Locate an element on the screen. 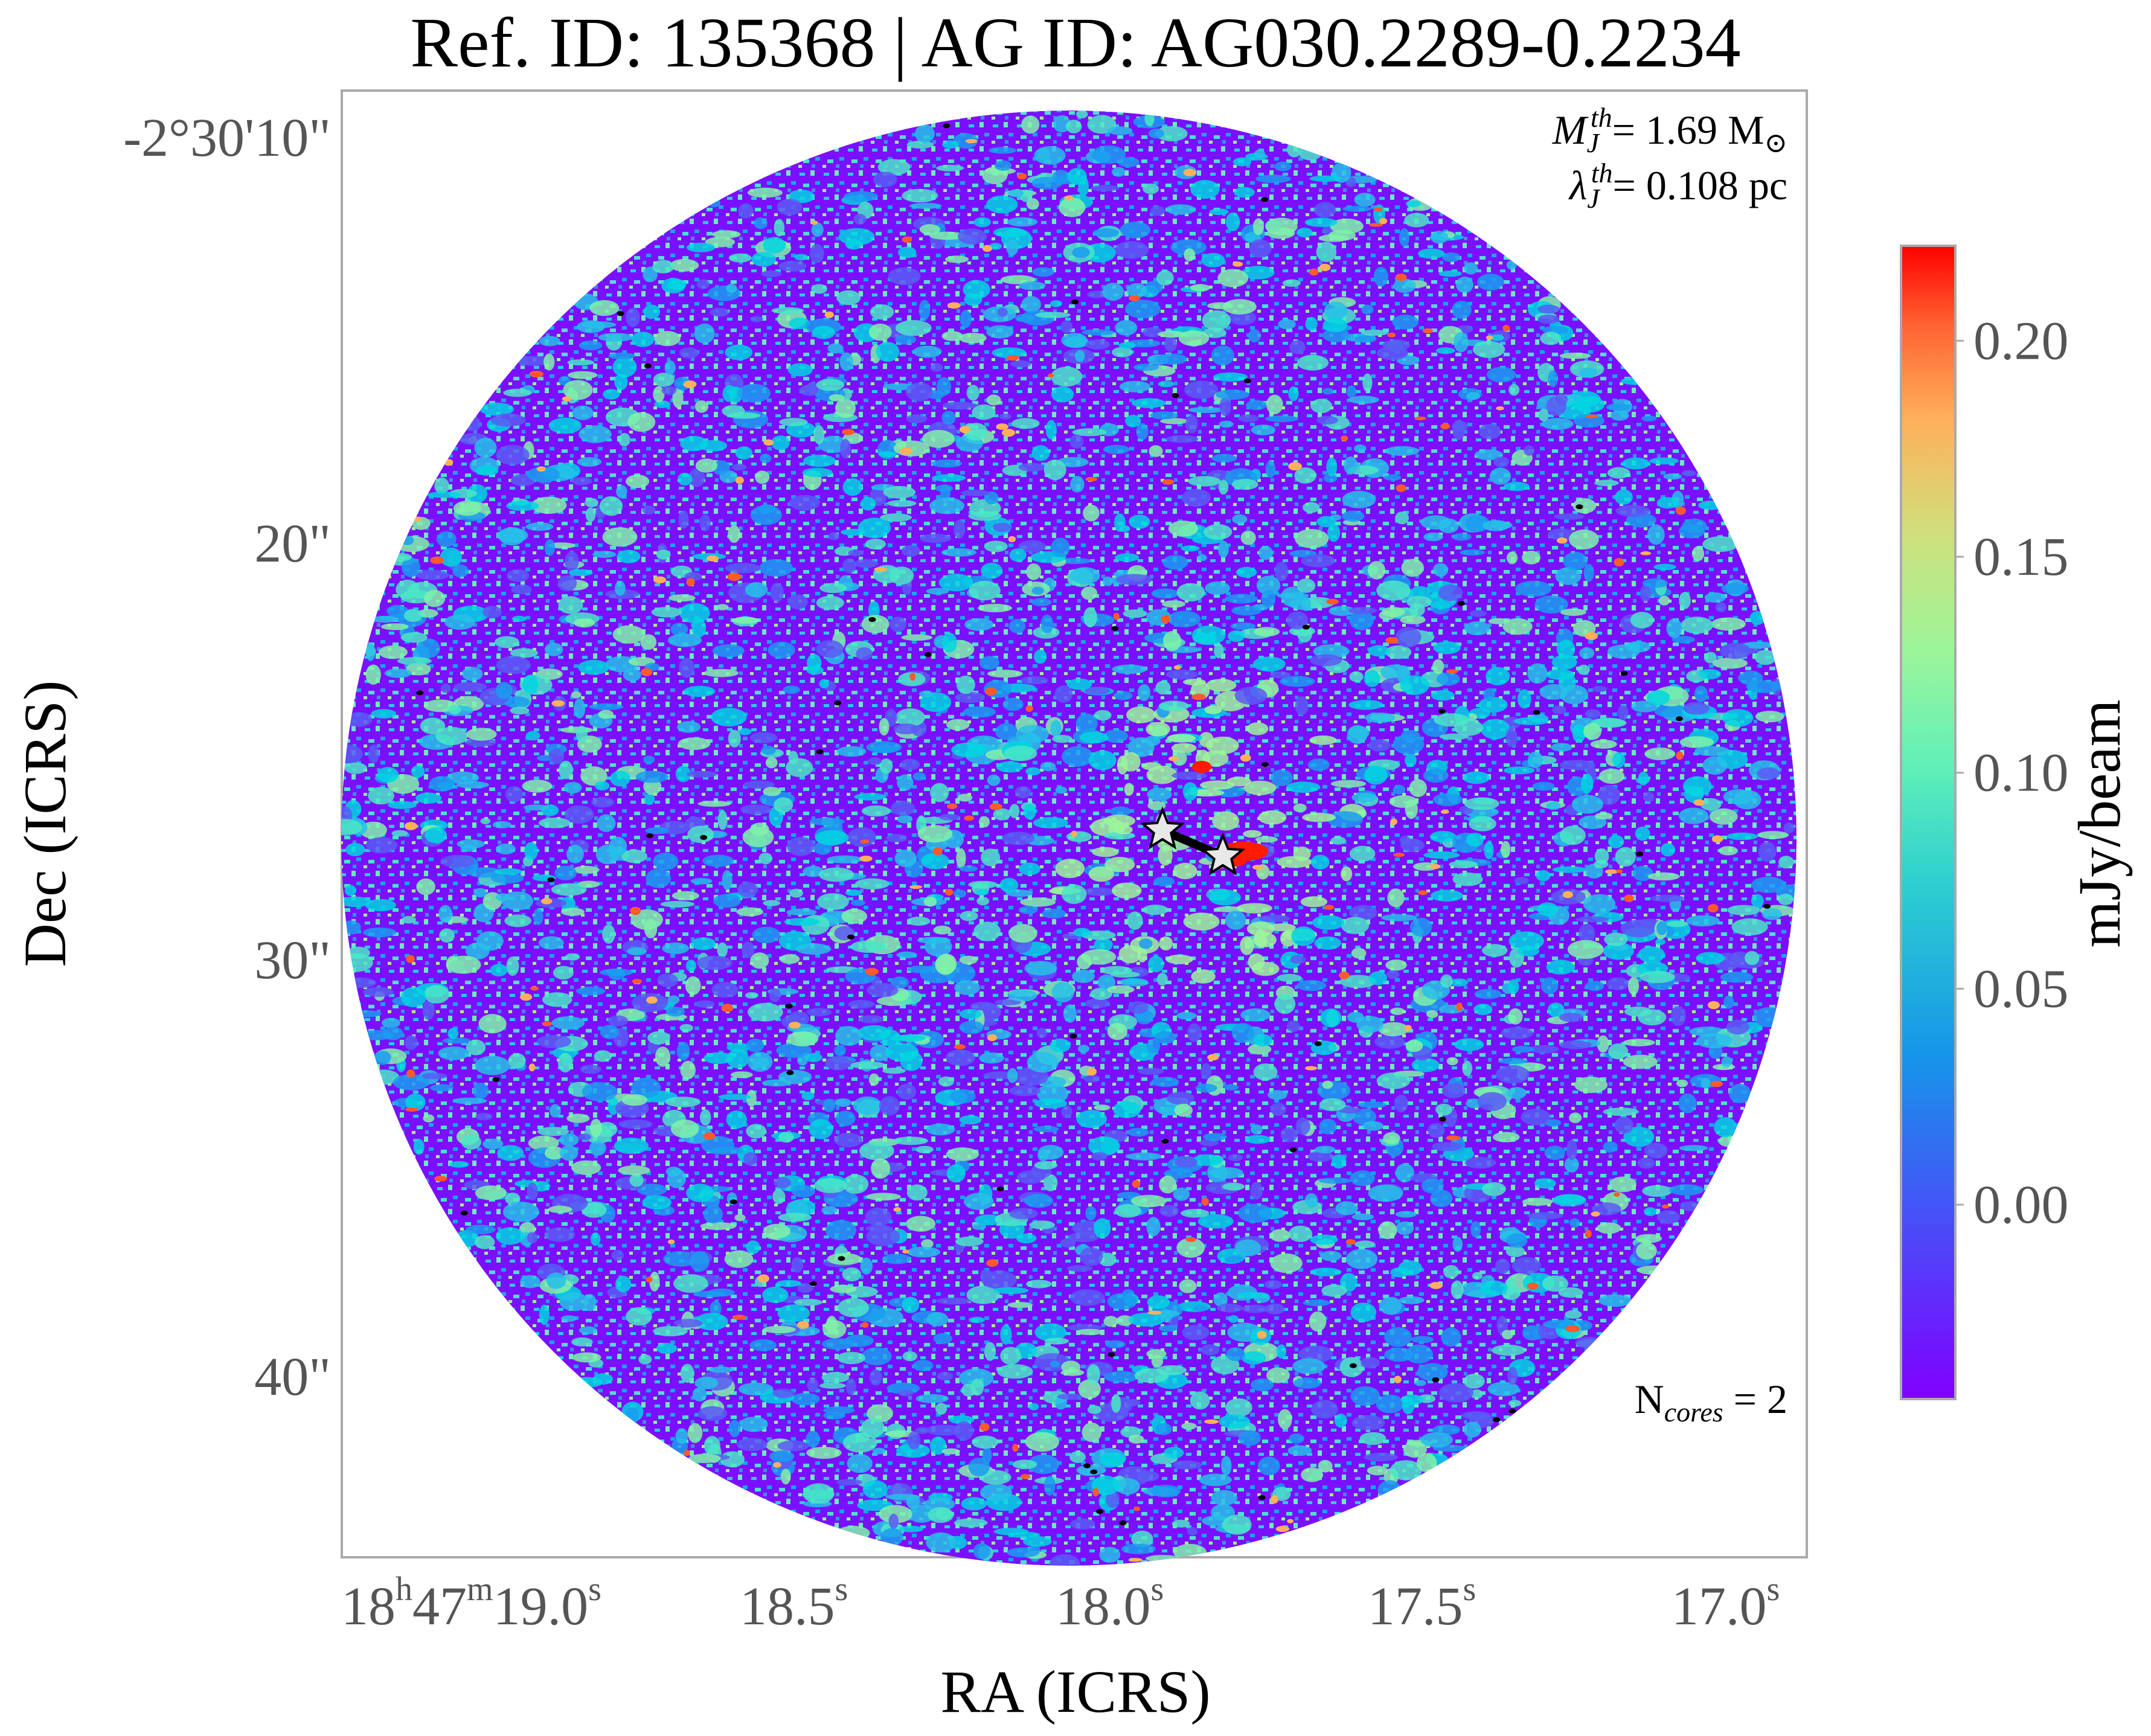 The height and width of the screenshot is (1736, 2151). colorbar-tick-label: 0.05 is located at coordinates (2021, 989).